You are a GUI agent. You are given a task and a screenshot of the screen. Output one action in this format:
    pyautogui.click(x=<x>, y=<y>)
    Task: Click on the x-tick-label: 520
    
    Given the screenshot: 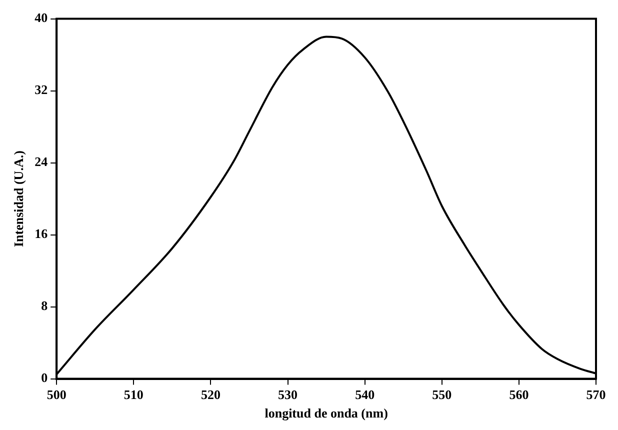 What is the action you would take?
    pyautogui.click(x=210, y=394)
    